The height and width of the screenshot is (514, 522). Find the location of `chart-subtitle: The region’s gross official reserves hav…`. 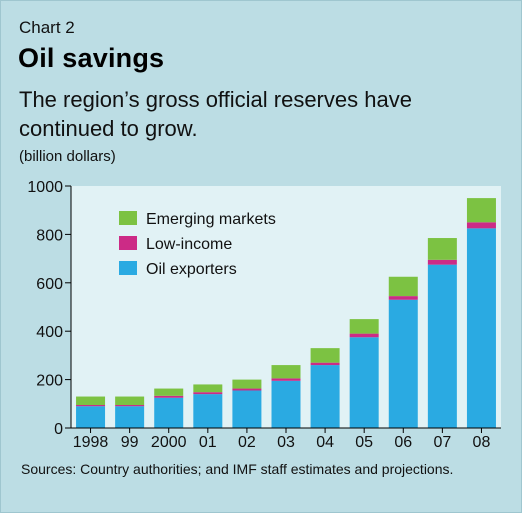

chart-subtitle: The region’s gross official reserves hav… is located at coordinates (215, 114).